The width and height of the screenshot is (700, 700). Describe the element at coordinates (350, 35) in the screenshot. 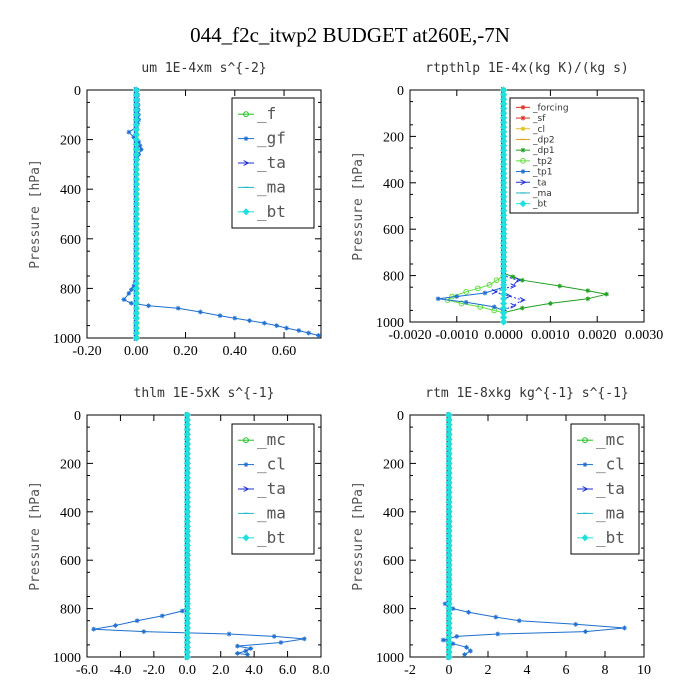

I see `figure-title: 044_f2c_itwp2 BUDGET at260E,-7N` at that location.